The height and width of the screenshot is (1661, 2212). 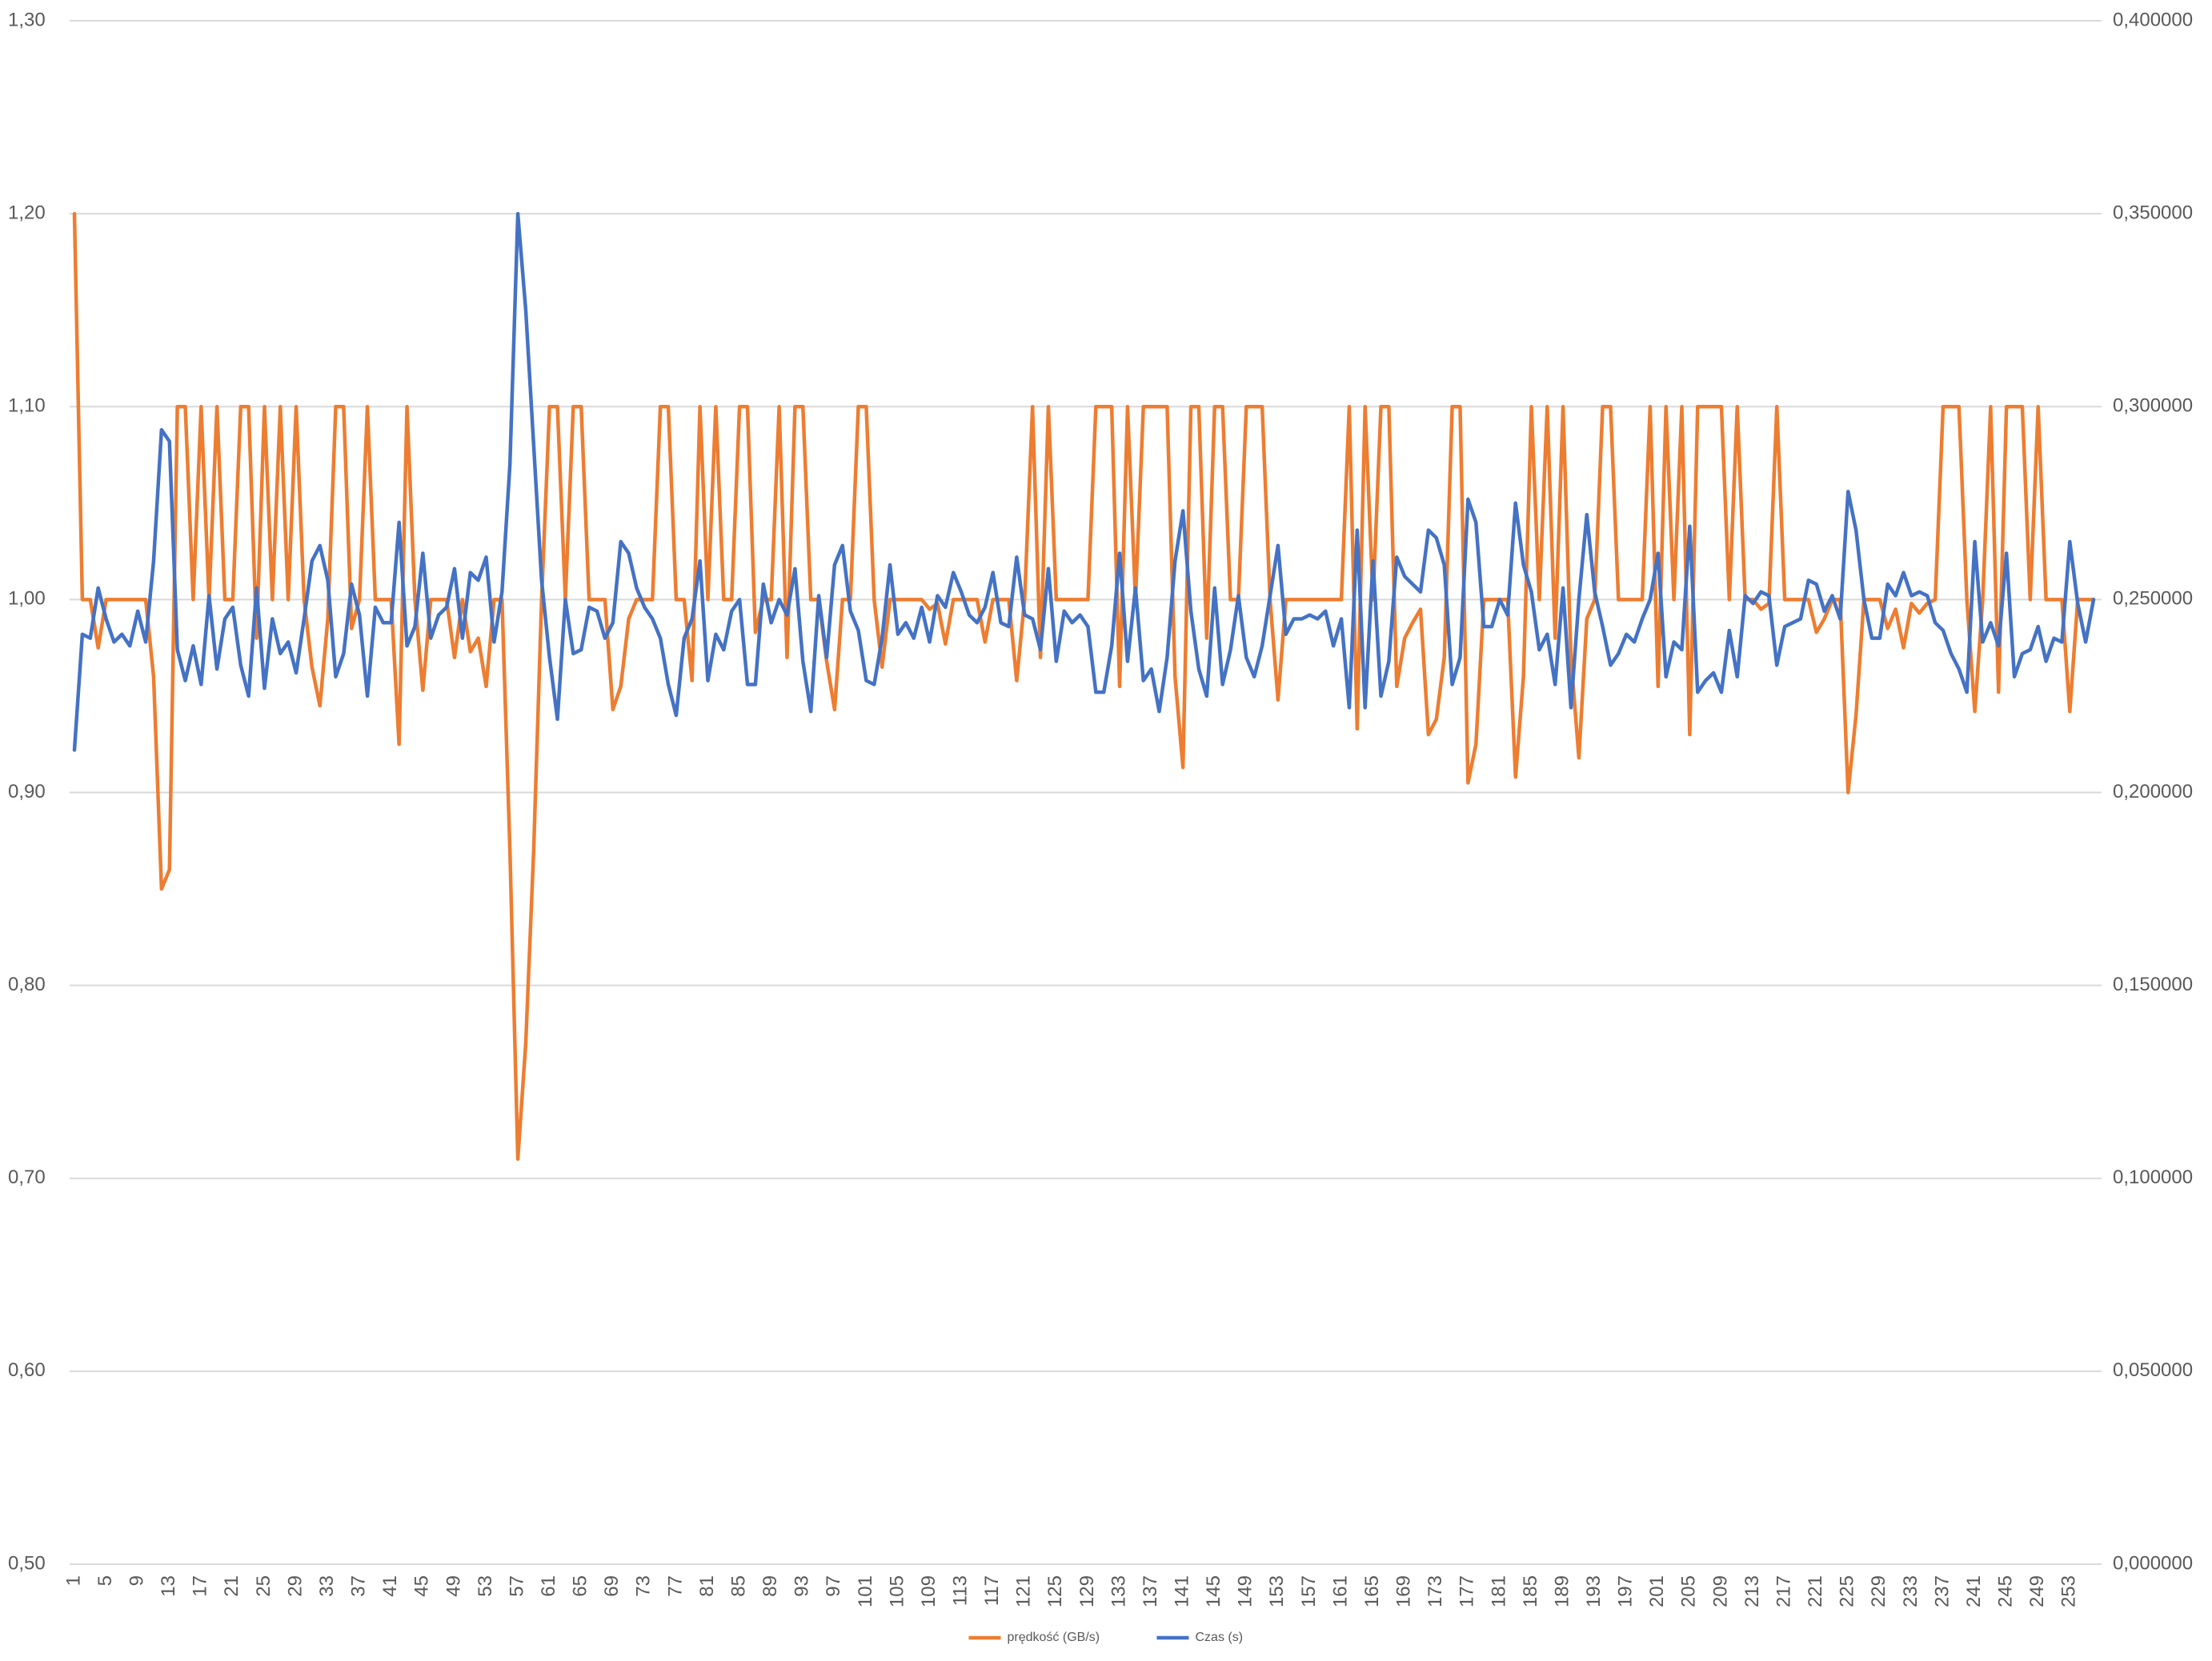 I want to click on x-tick-label: 65, so click(x=580, y=1586).